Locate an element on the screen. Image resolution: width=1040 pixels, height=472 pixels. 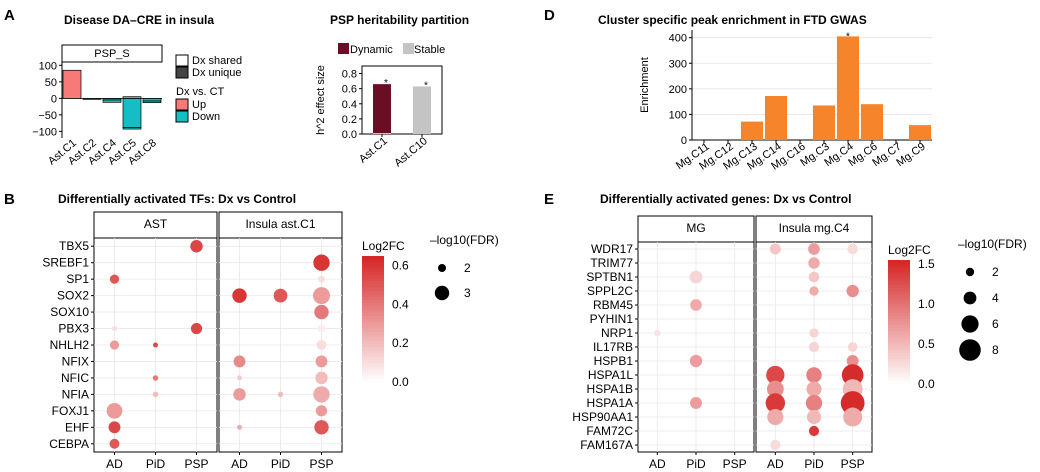
a1-y-tick-label: −50 is located at coordinates (47, 116).